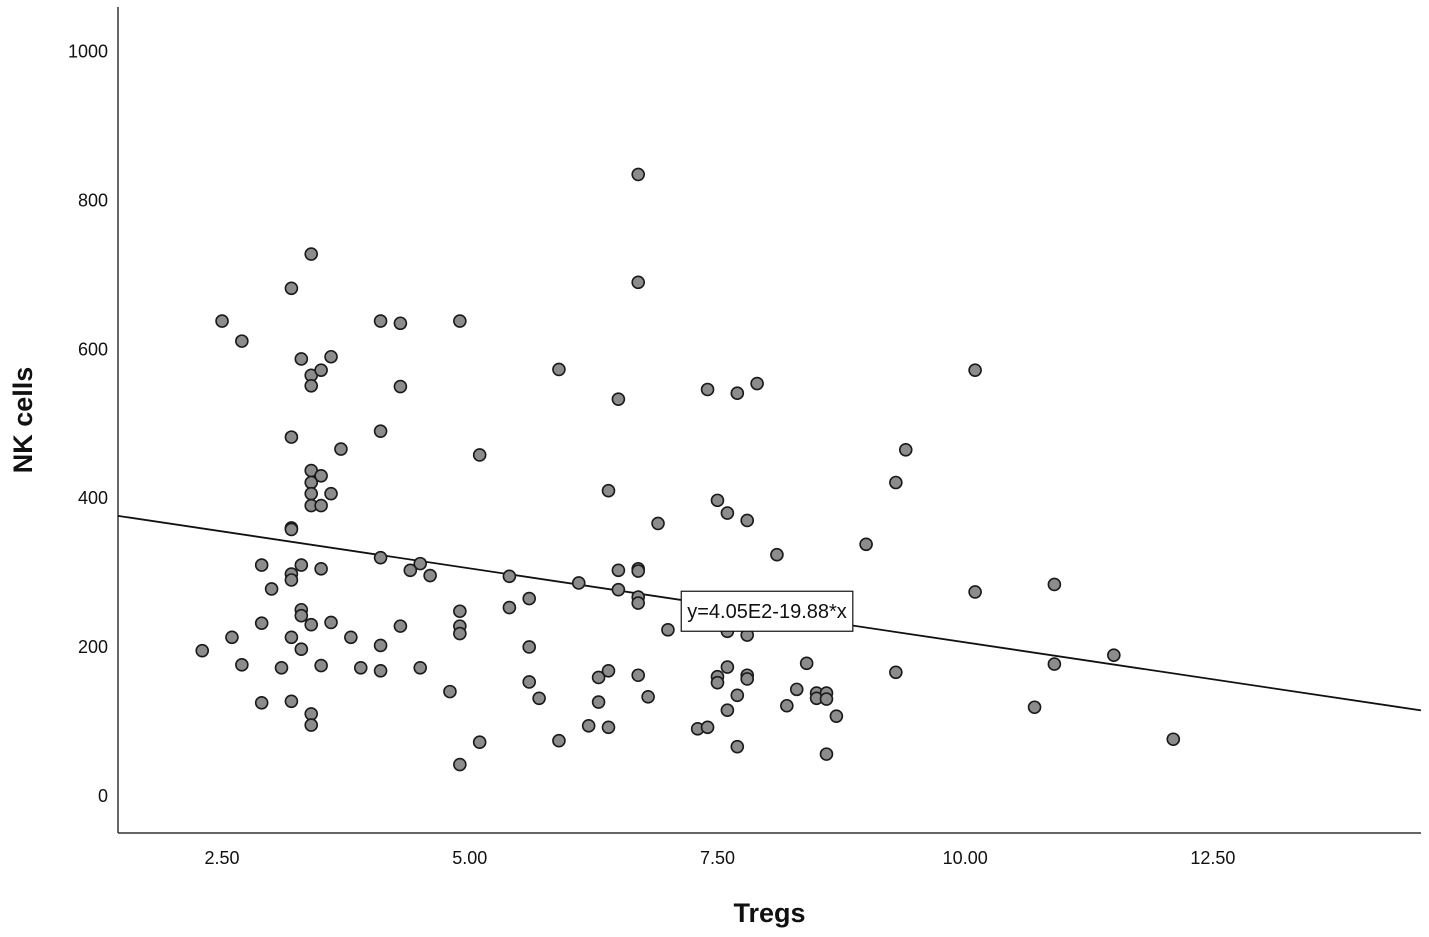 This screenshot has height=937, width=1429. What do you see at coordinates (469, 858) in the screenshot?
I see `x-tick-label: 5.00` at bounding box center [469, 858].